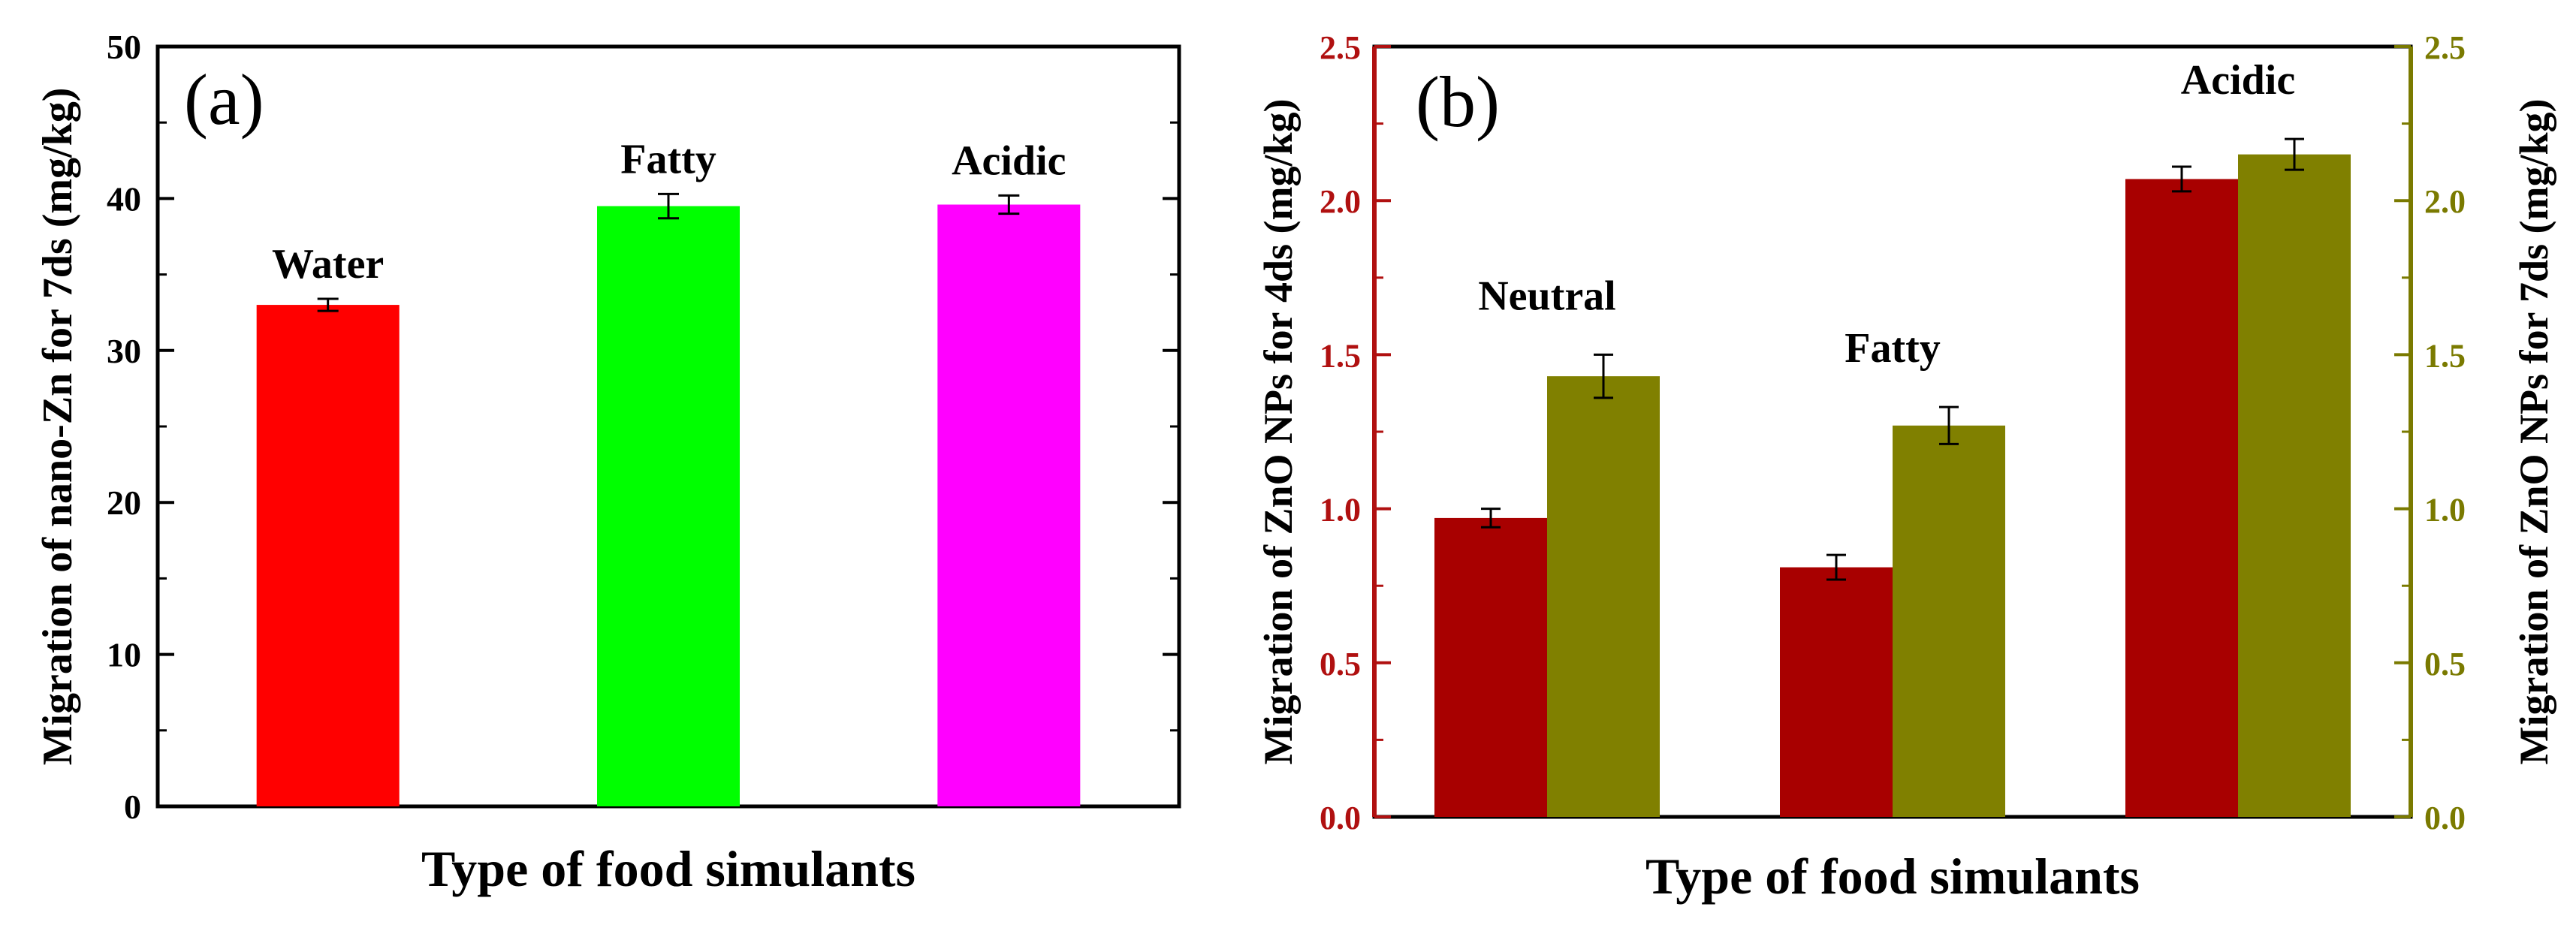 Image resolution: width=2576 pixels, height=934 pixels. I want to click on panel-b-left-y-tick-label: 0.5, so click(1340, 664).